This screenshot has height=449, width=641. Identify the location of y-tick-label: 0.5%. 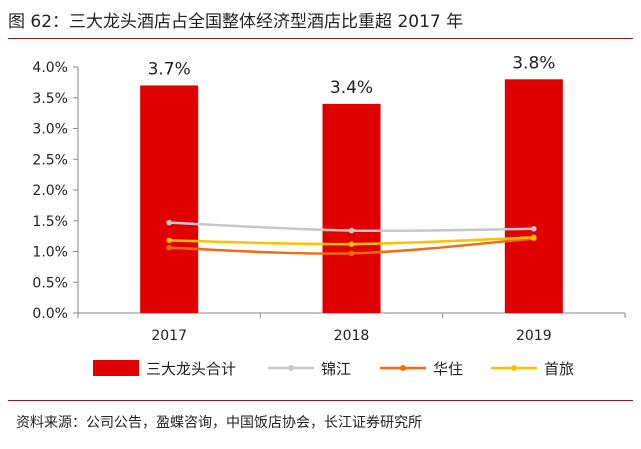
(50, 283).